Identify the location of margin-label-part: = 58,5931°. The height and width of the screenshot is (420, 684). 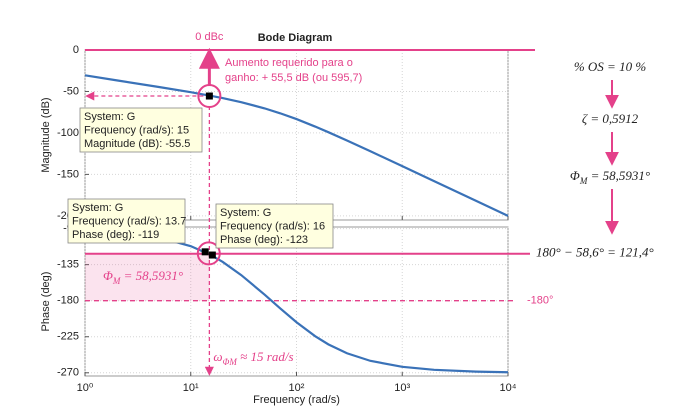
(151, 275).